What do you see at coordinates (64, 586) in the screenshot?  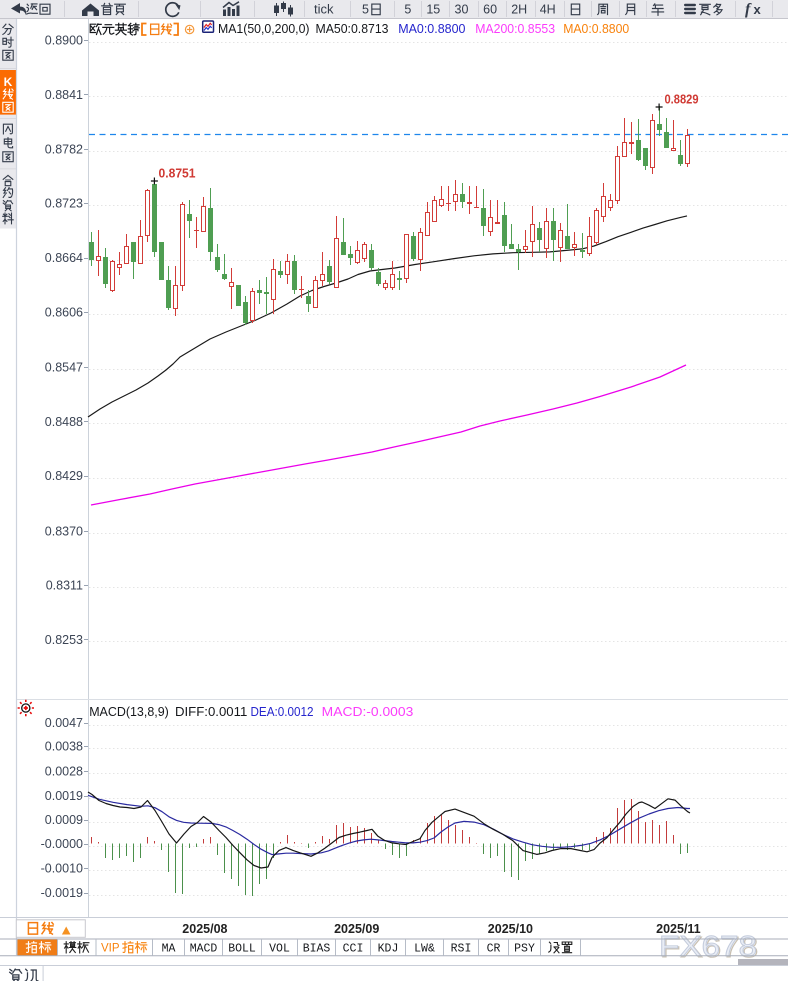 I see `svg-text: 0.8311` at bounding box center [64, 586].